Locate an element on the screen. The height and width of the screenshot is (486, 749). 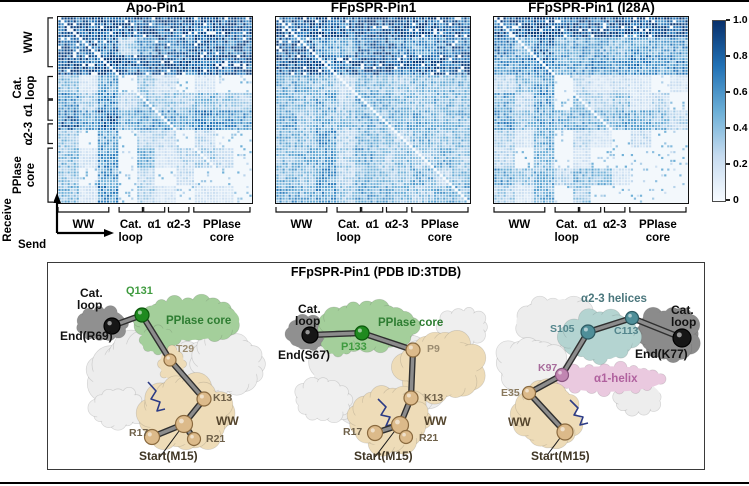
heatmap-group-apo-pin1: Apo-Pin1 WW Cat. loop α1 α2-3 PPIase core is located at coordinates (157, 126).